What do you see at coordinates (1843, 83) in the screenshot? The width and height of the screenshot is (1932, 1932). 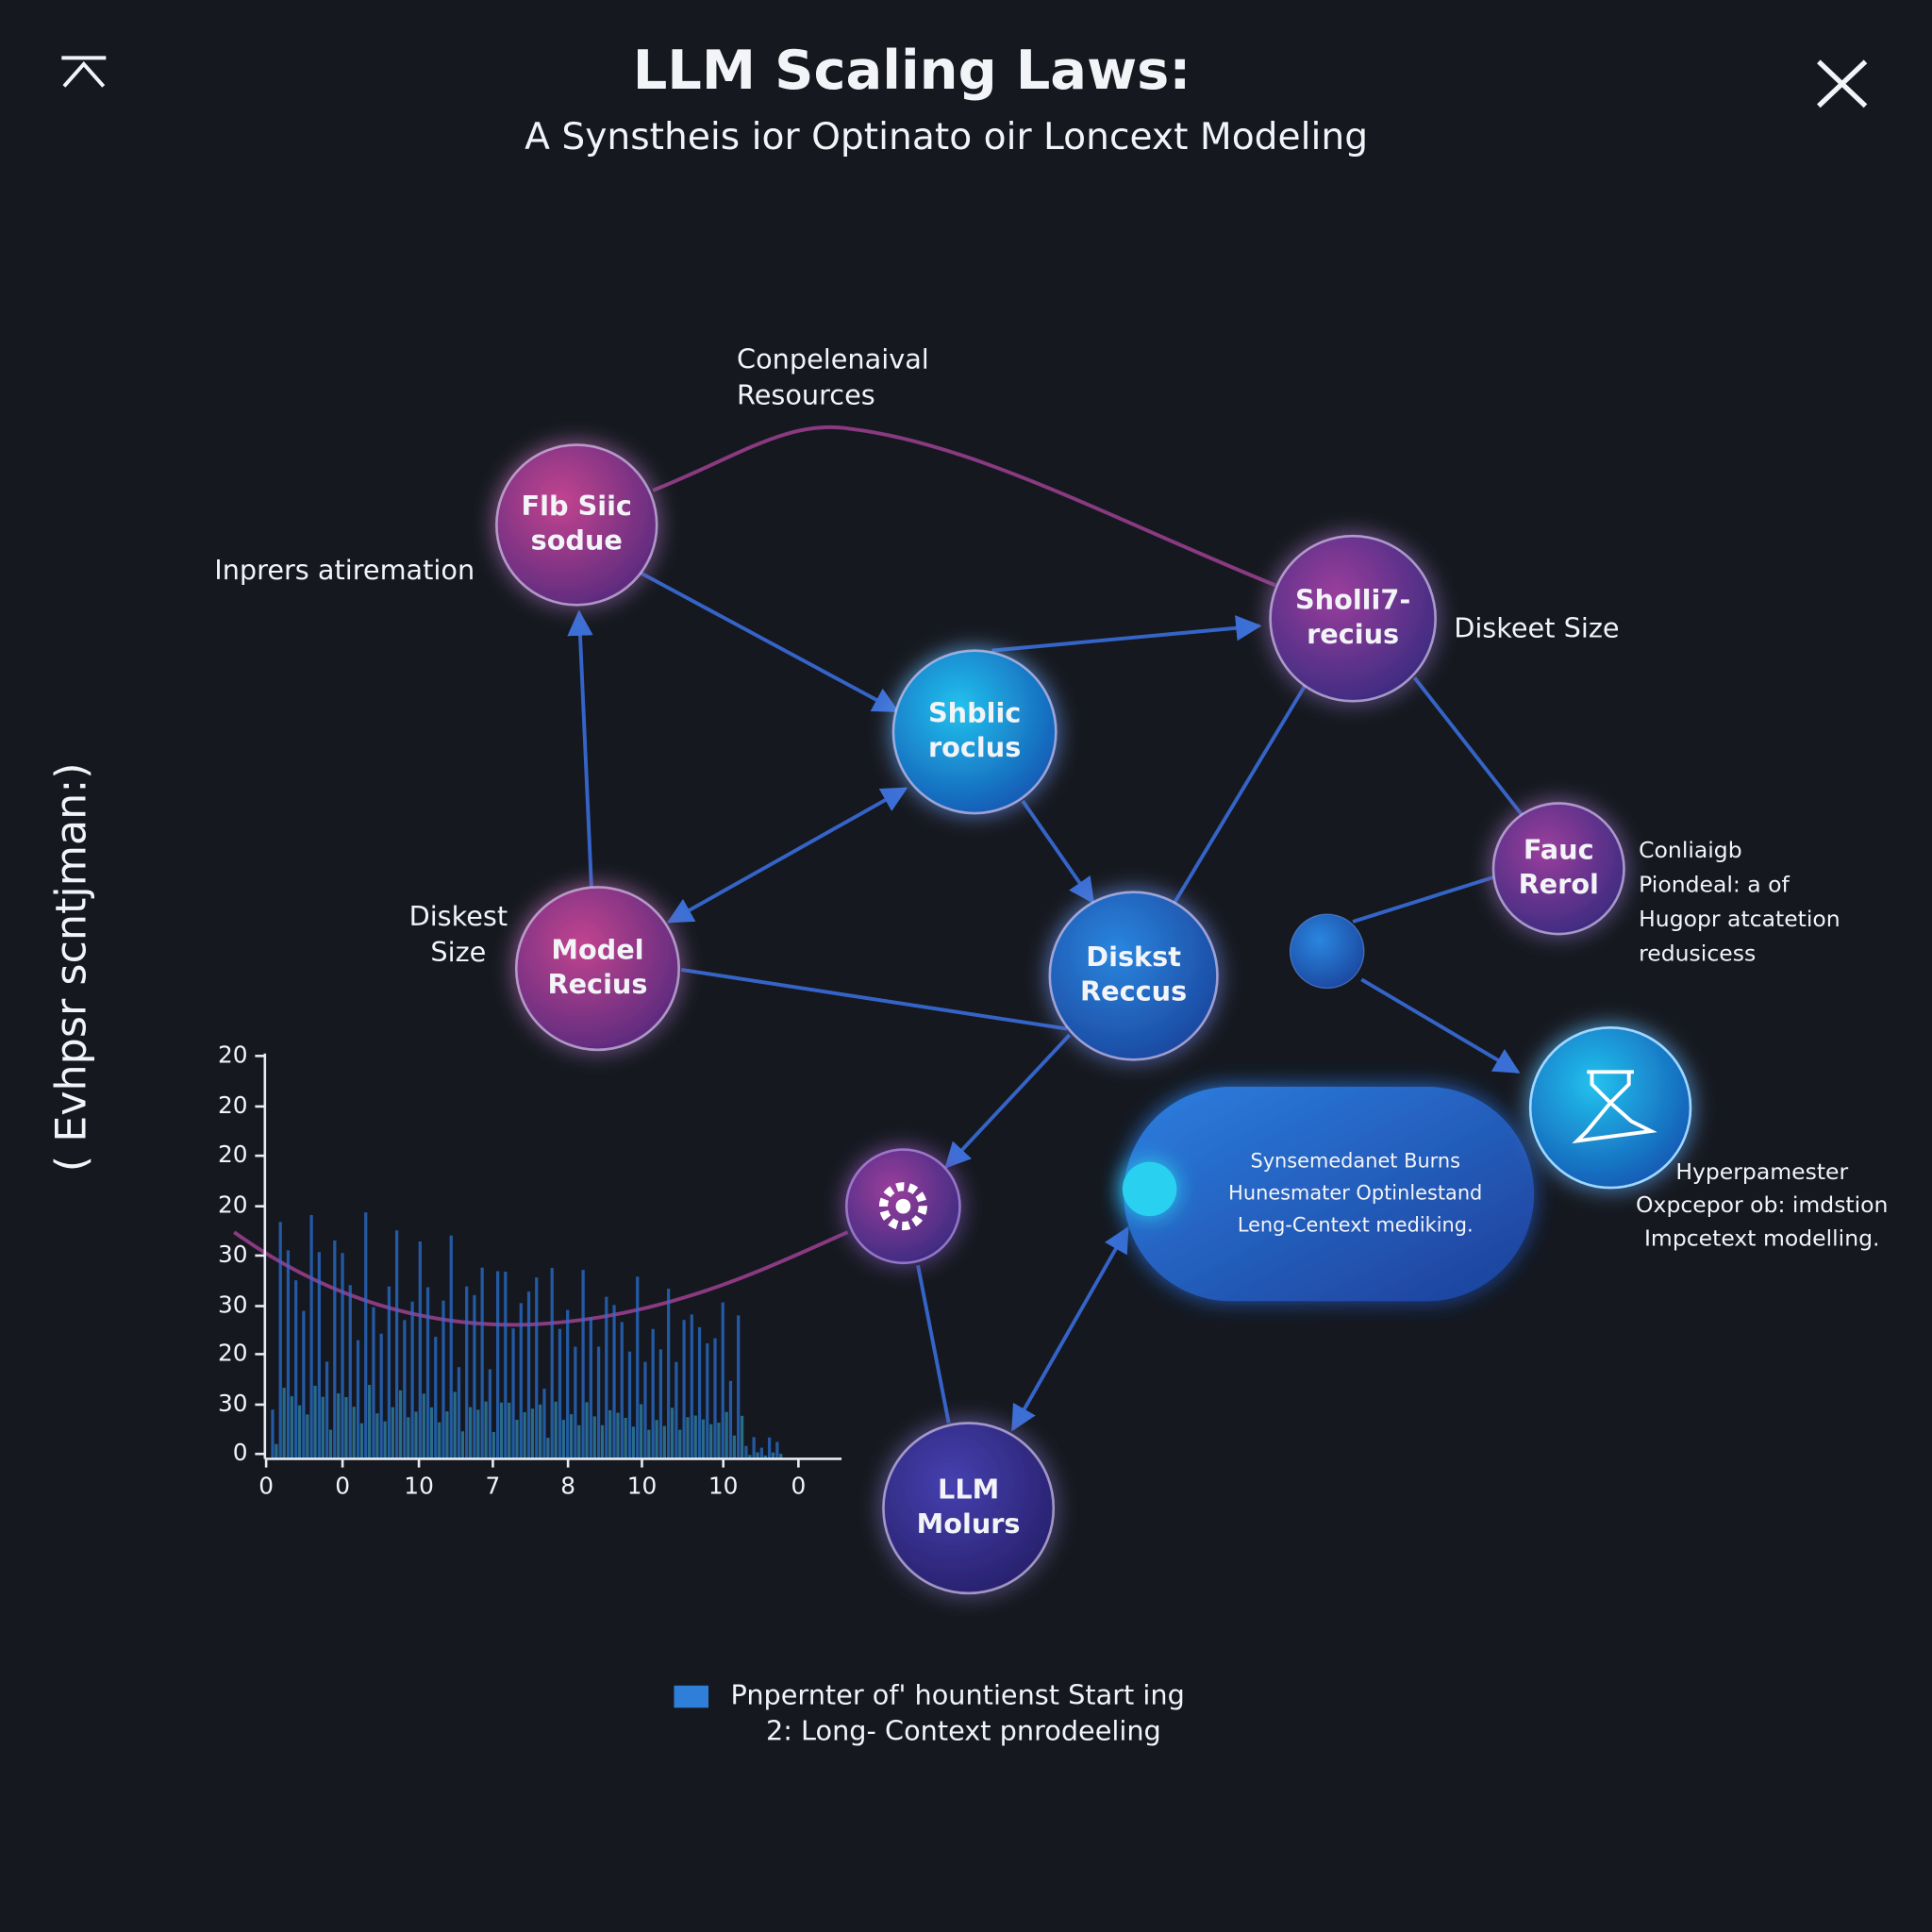 I see `close-icon` at bounding box center [1843, 83].